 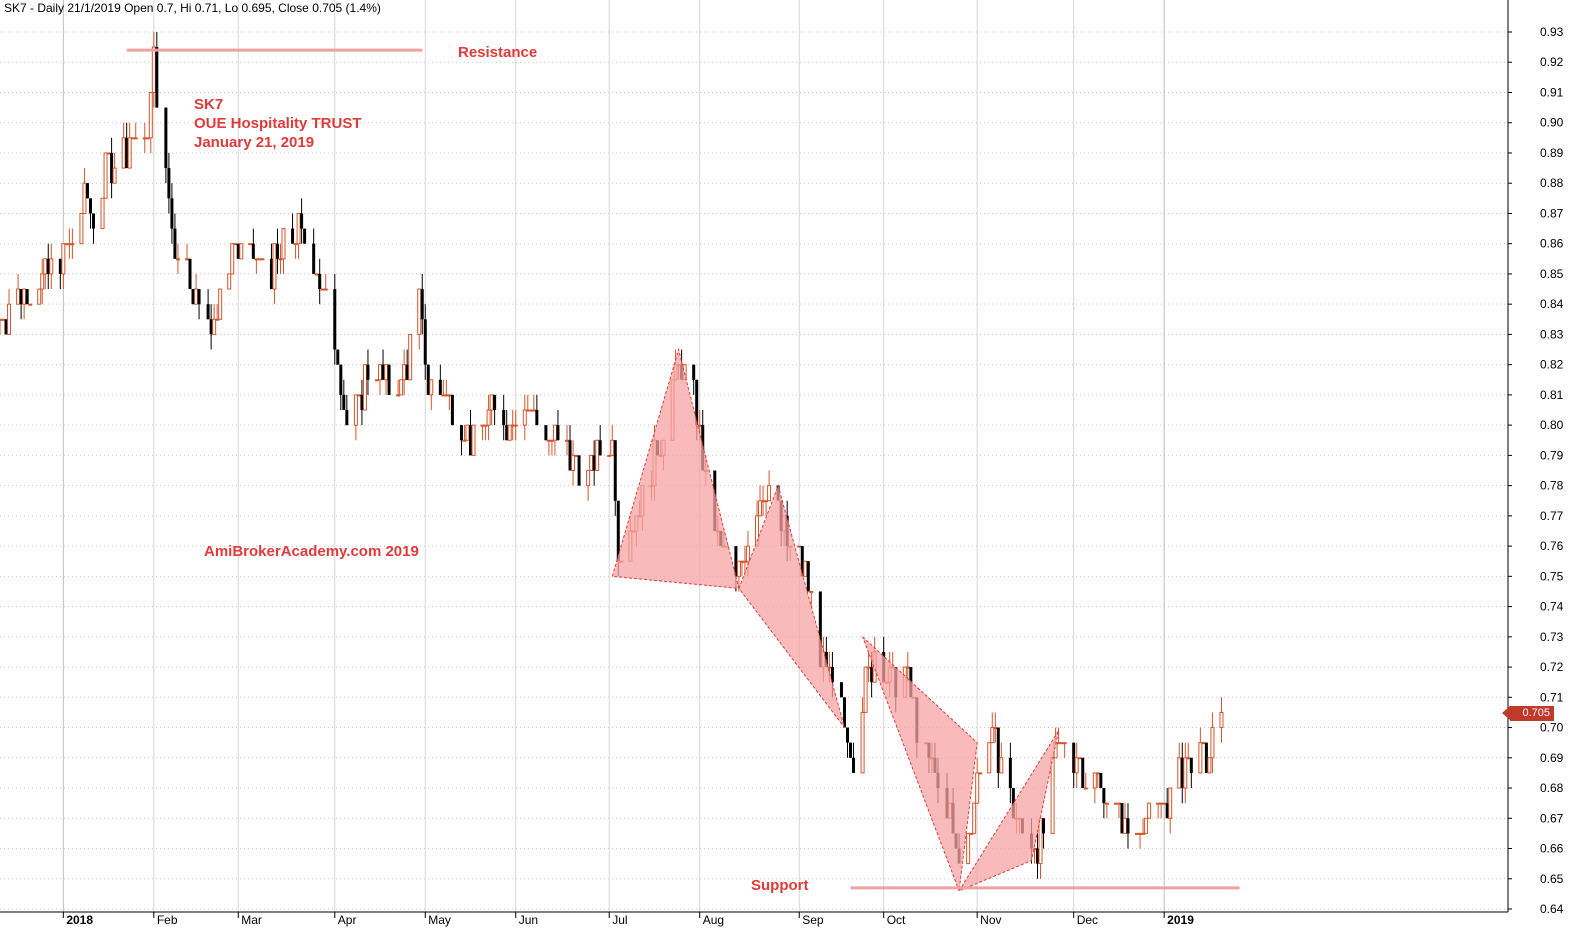 I want to click on y-tick-label: 0.69, so click(x=1552, y=758).